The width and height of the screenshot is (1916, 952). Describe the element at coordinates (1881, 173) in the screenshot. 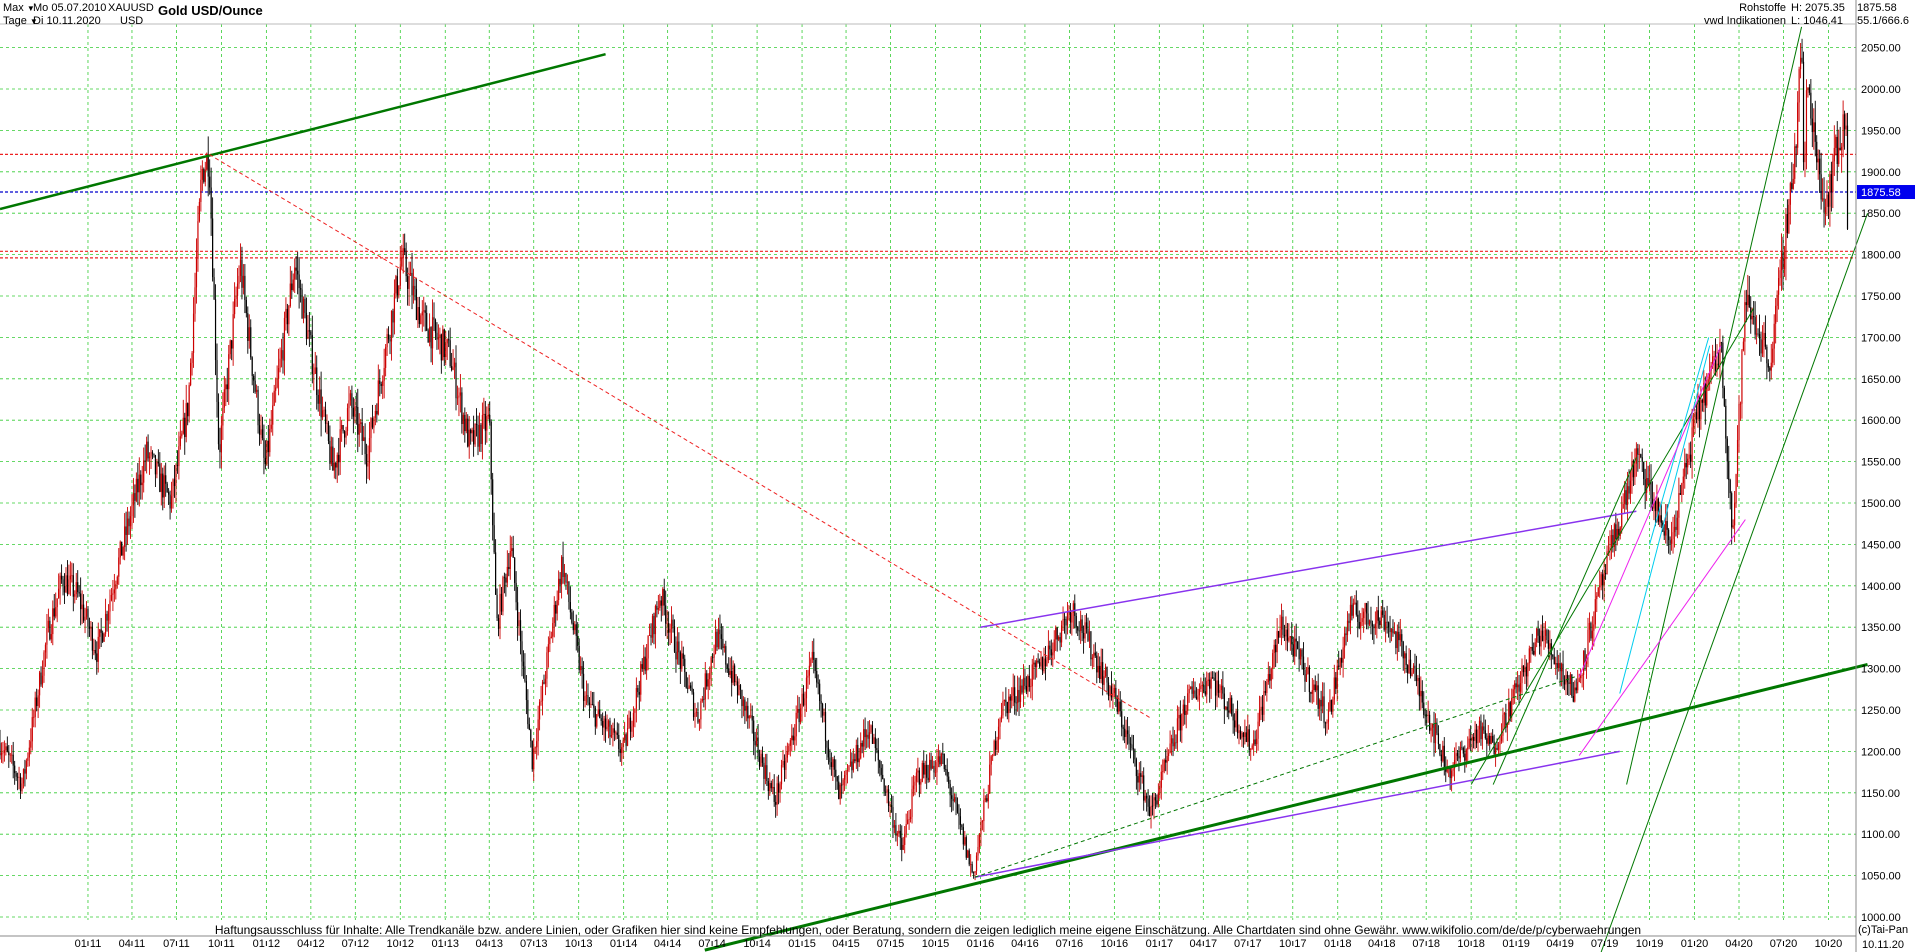

I see `y-tick-label: 1900.00` at that location.